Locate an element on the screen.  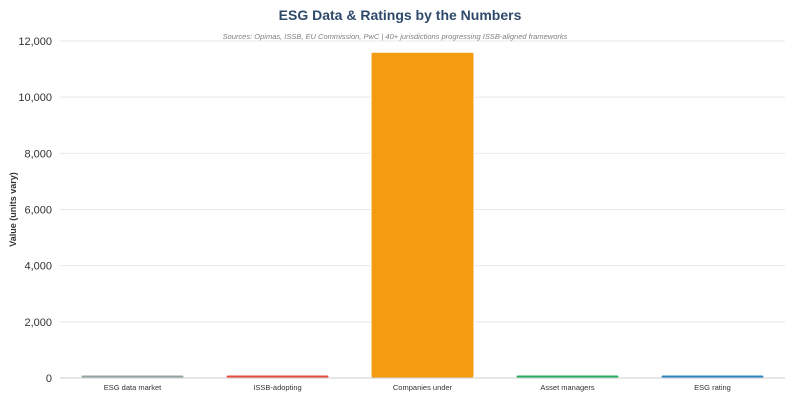
y-tick-label: 8,000 is located at coordinates (38, 154).